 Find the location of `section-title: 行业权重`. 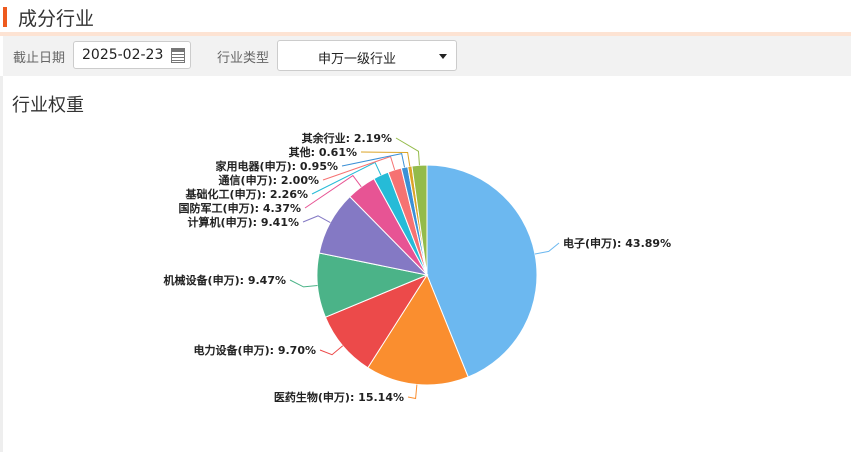

section-title: 行业权重 is located at coordinates (48, 105).